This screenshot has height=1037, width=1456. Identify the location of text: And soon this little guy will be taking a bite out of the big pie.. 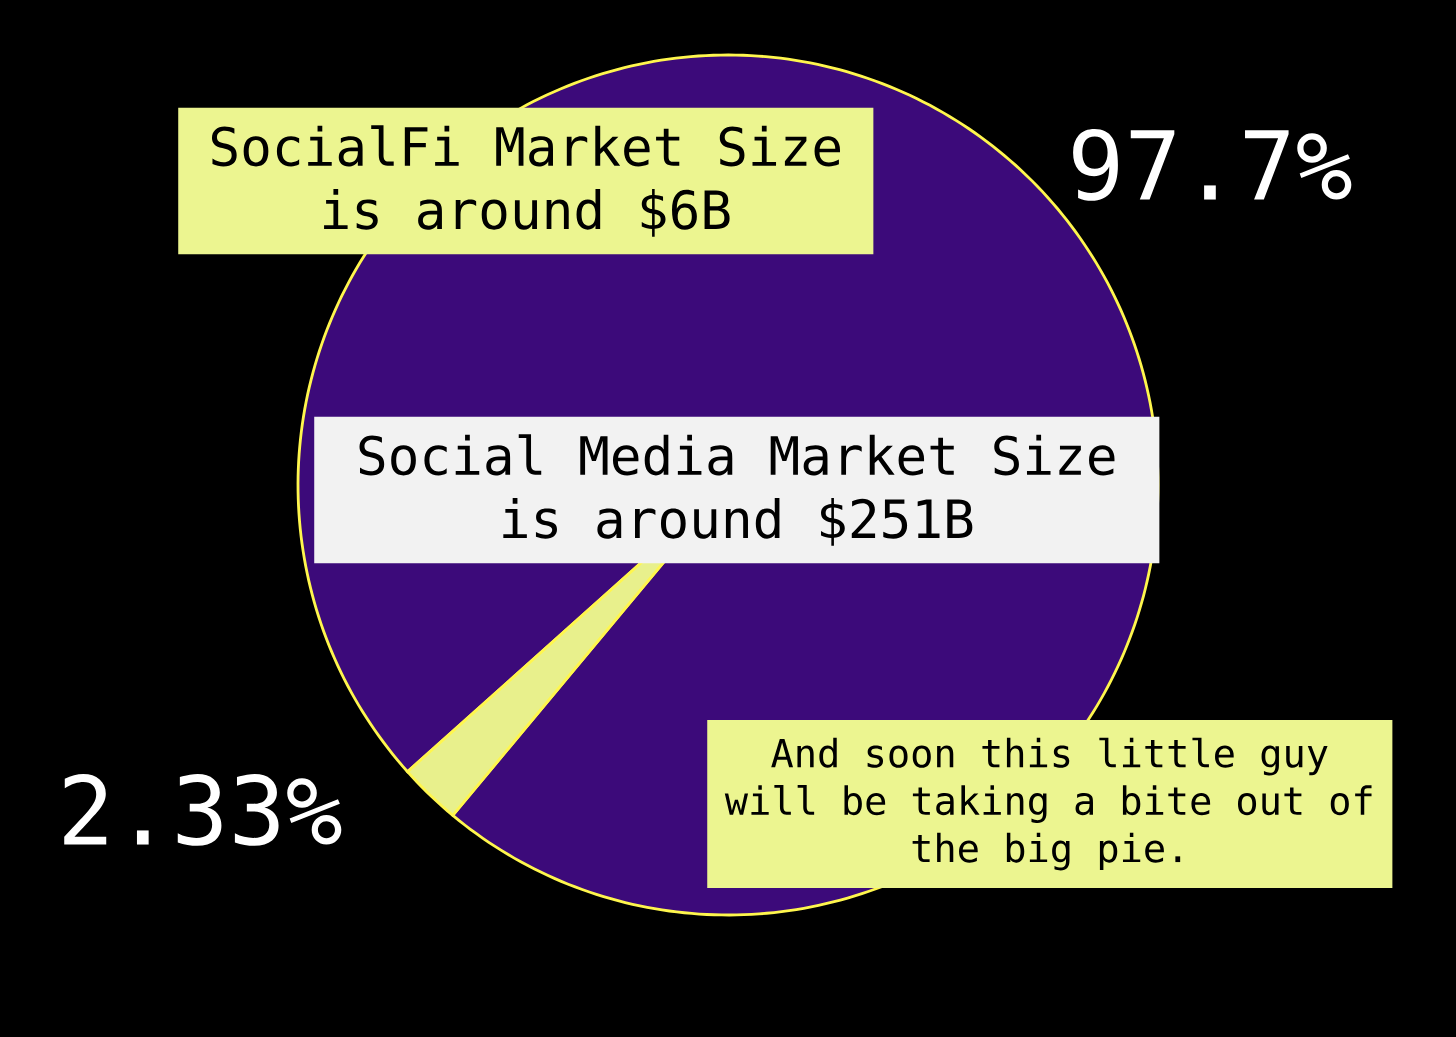
(1048, 804).